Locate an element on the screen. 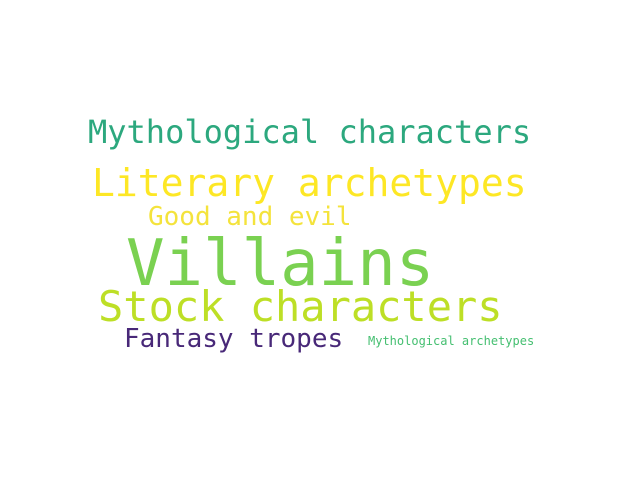 The image size is (640, 480). word-stock-characters: Stock characters is located at coordinates (300, 306).